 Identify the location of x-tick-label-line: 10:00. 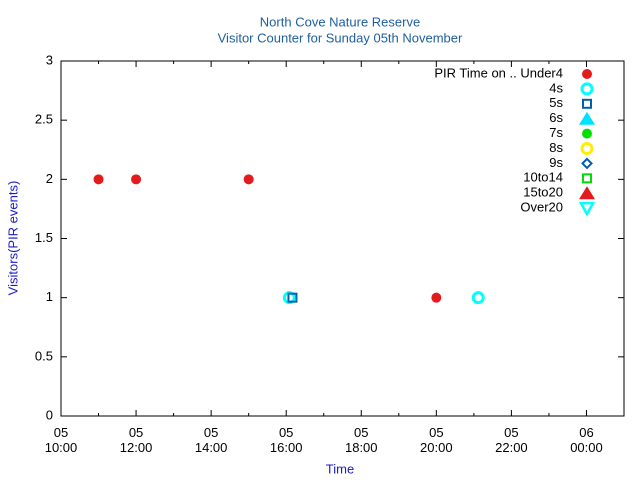
(61, 447).